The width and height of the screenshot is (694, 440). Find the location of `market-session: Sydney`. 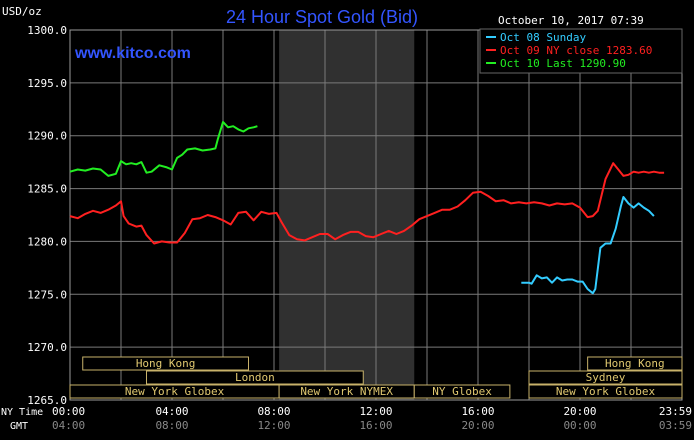

market-session: Sydney is located at coordinates (605, 377).